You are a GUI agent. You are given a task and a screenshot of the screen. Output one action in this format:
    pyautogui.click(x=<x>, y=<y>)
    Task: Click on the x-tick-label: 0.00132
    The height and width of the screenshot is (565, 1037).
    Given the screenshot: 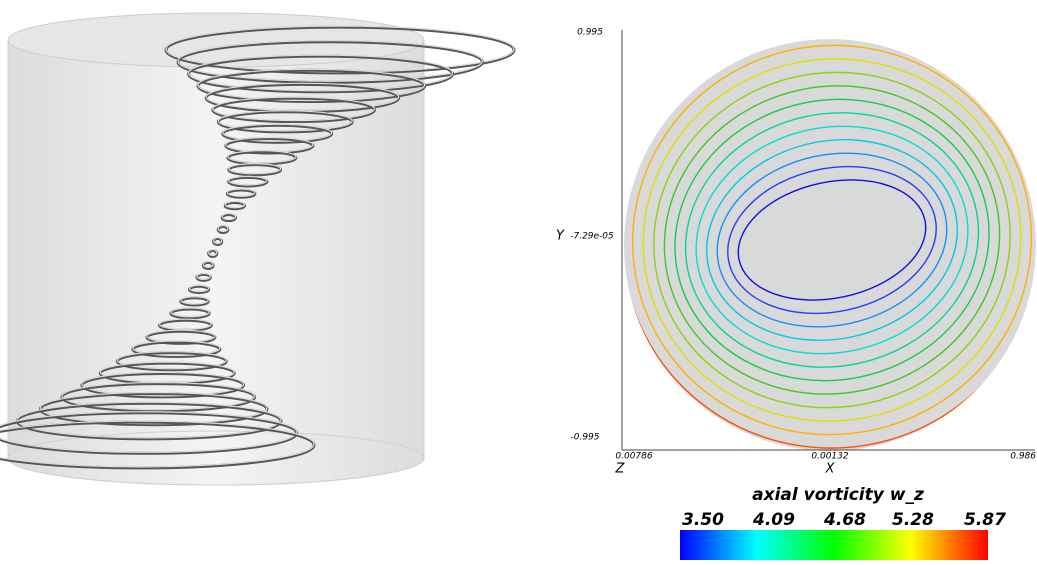 What is the action you would take?
    pyautogui.click(x=829, y=457)
    